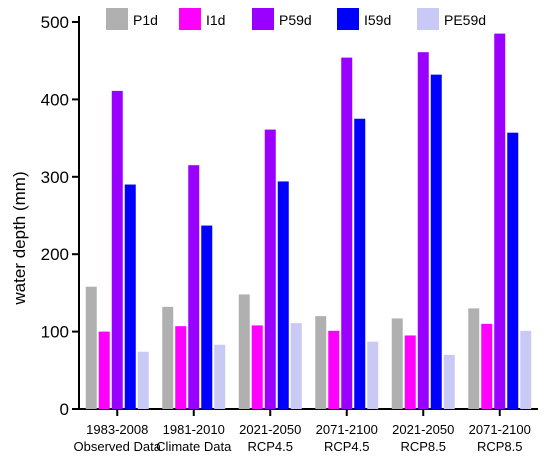 This screenshot has width=550, height=471. Describe the element at coordinates (19, 238) in the screenshot. I see `y-axis-title: water depth (mm)` at that location.